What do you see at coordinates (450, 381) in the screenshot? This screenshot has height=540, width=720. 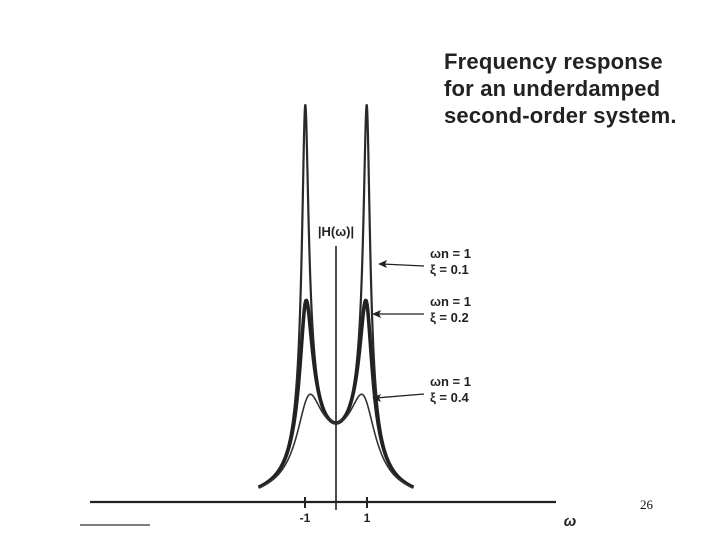 I see `annotation-wn-3: ωn = 1` at bounding box center [450, 381].